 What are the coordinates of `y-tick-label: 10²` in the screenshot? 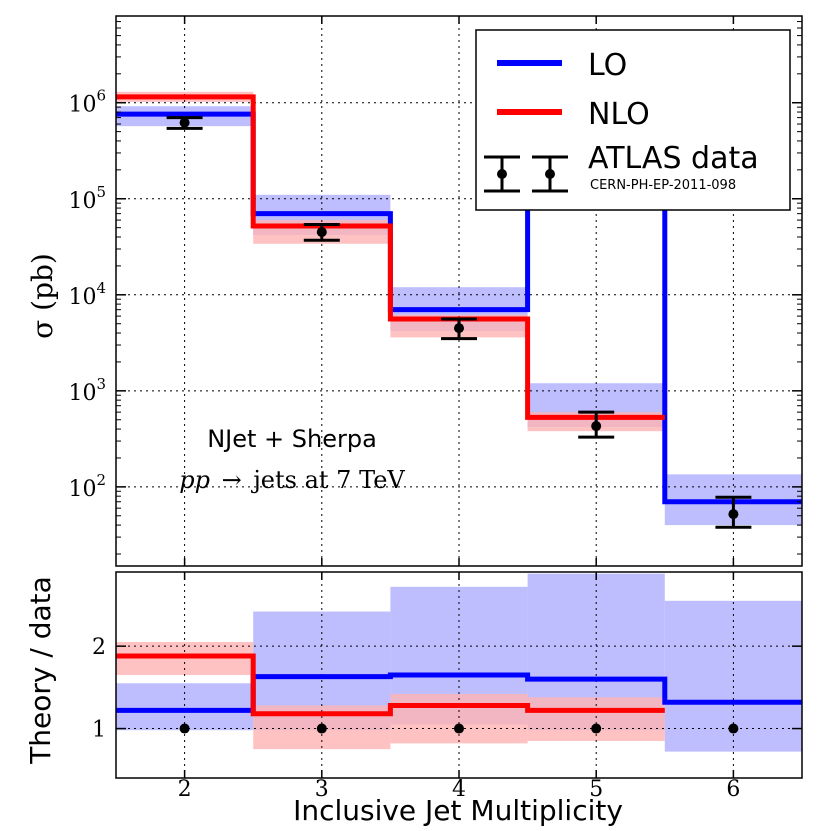 It's located at (87, 486).